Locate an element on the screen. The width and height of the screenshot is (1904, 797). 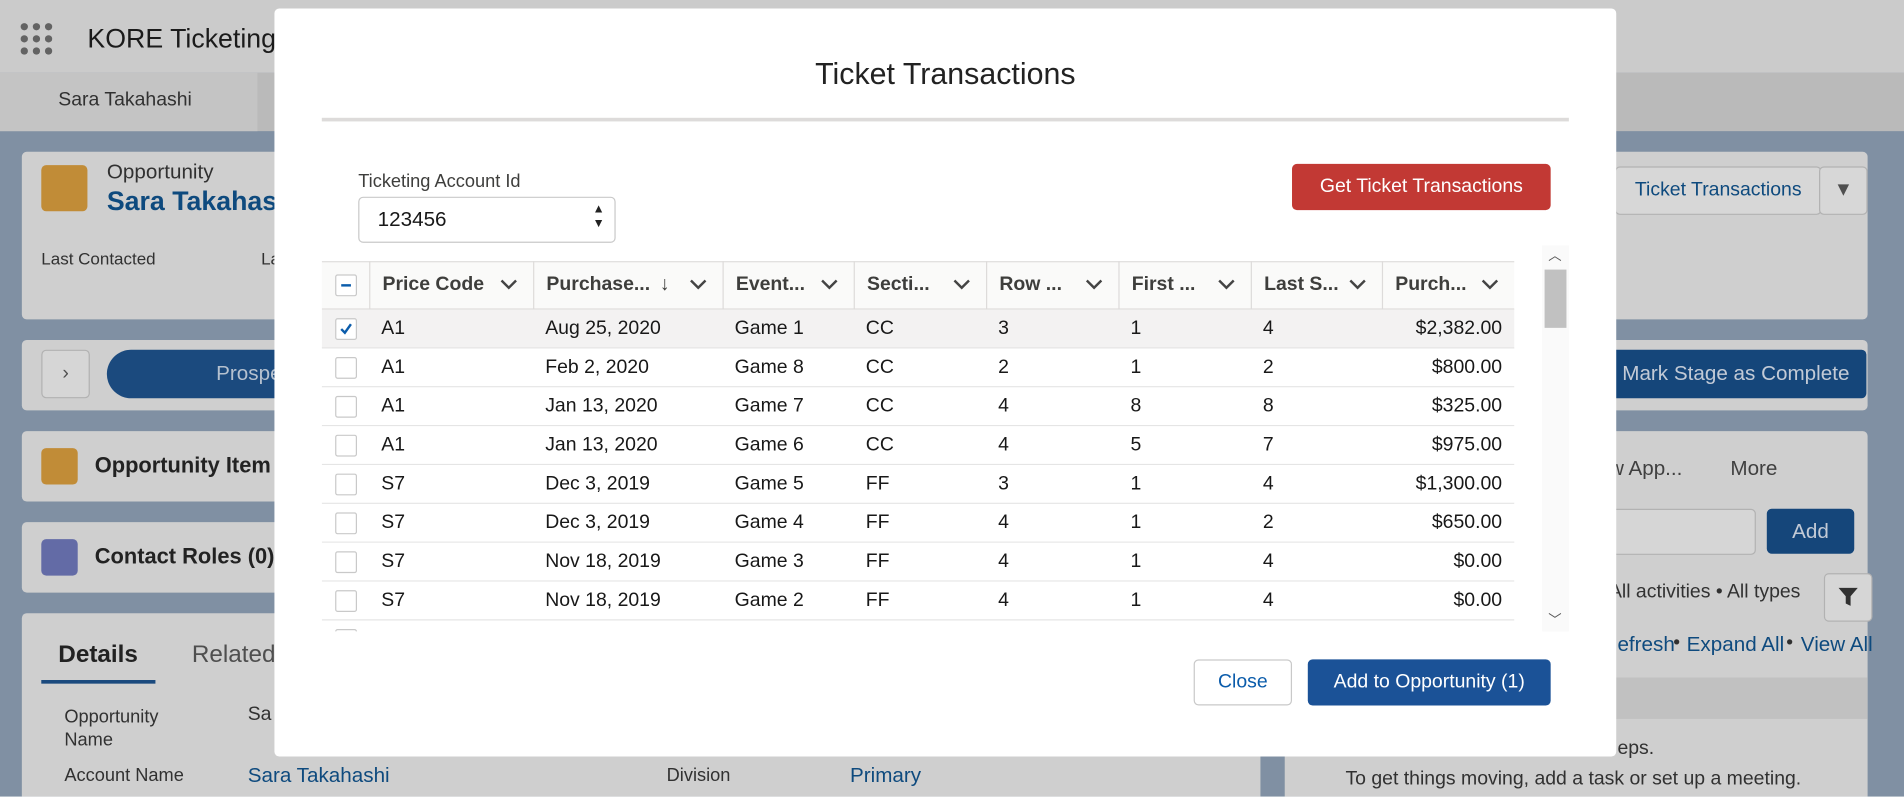
tab-indicator is located at coordinates (98, 682).